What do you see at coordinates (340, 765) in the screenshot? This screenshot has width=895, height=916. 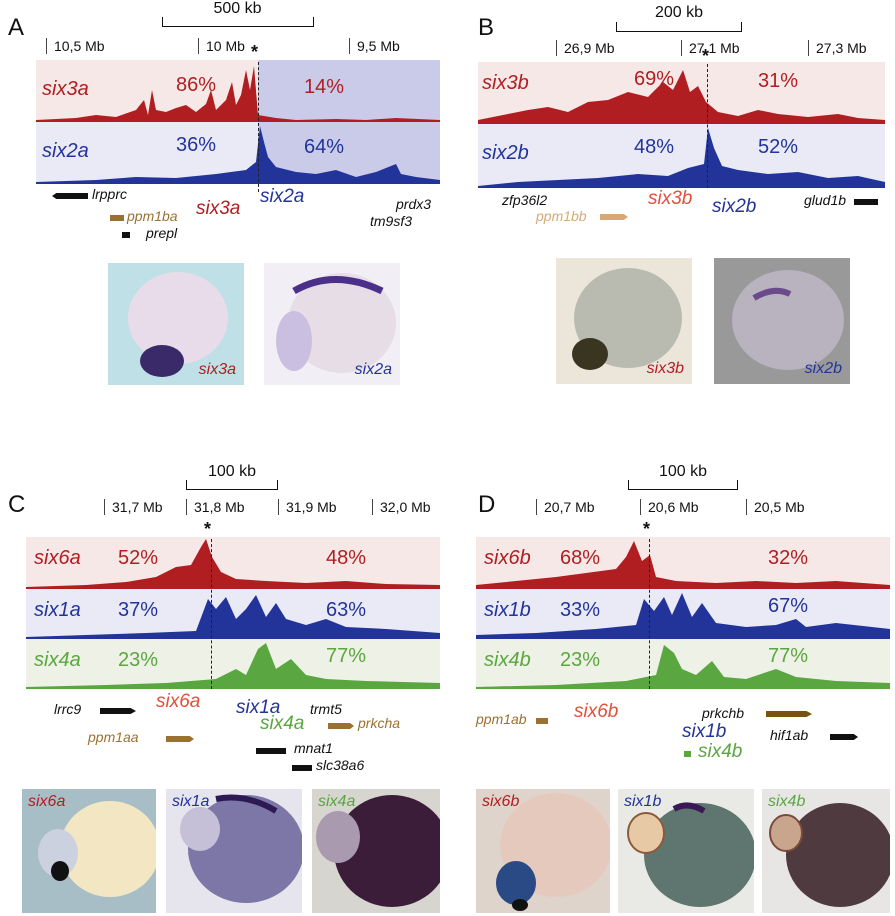 I see `gene-slc38a6: slc38a6` at bounding box center [340, 765].